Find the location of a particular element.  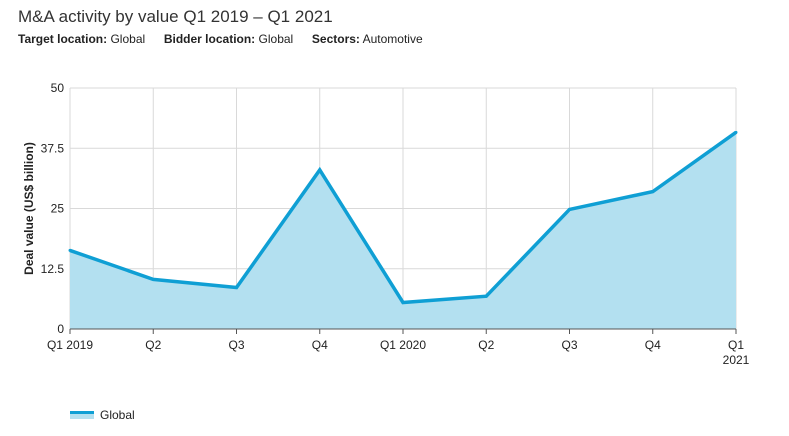

x-tick-label: Q1 is located at coordinates (736, 345).